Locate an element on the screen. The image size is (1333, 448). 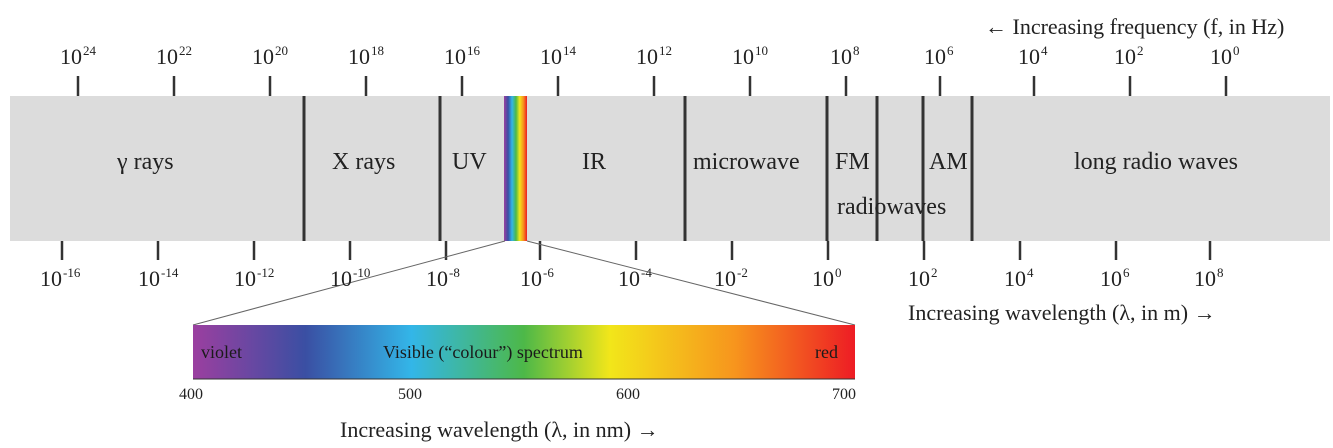
visible-wavelength-caption: Increasing wavelength (λ, in nm) → is located at coordinates (499, 429).